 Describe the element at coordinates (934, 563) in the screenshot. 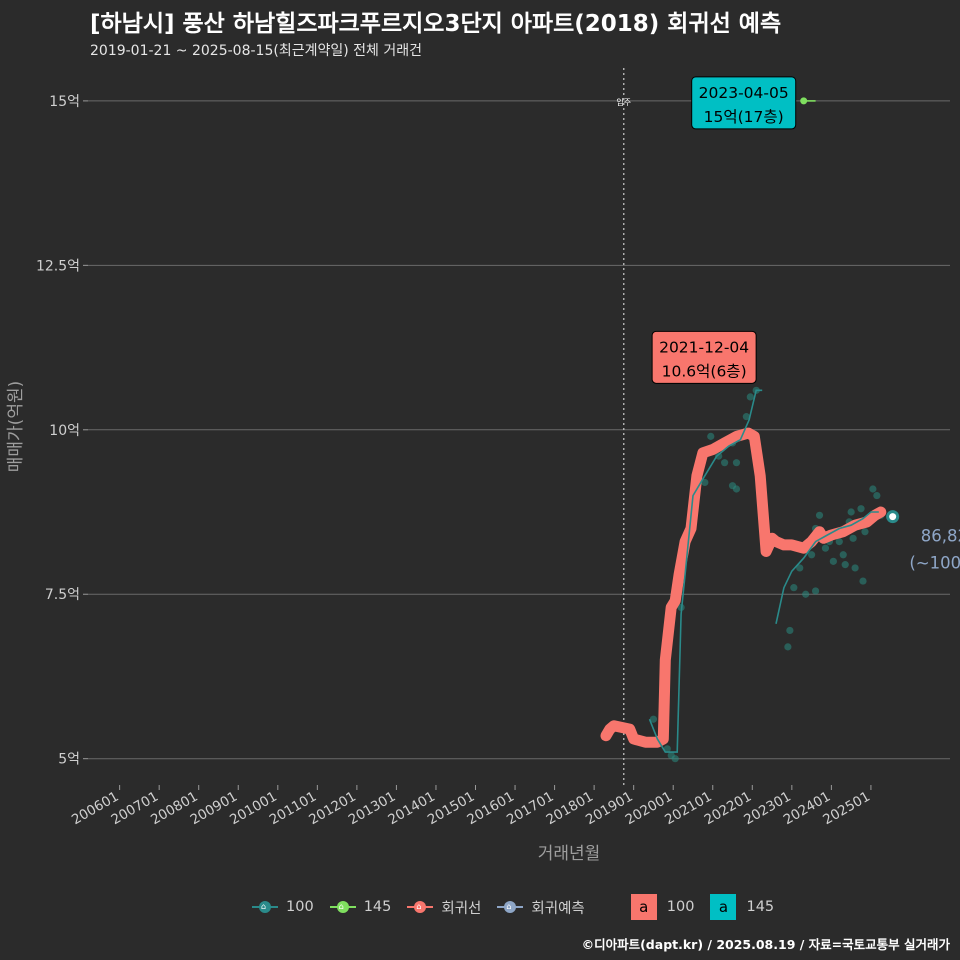

I see `forecast-note: (~100㎡)` at that location.